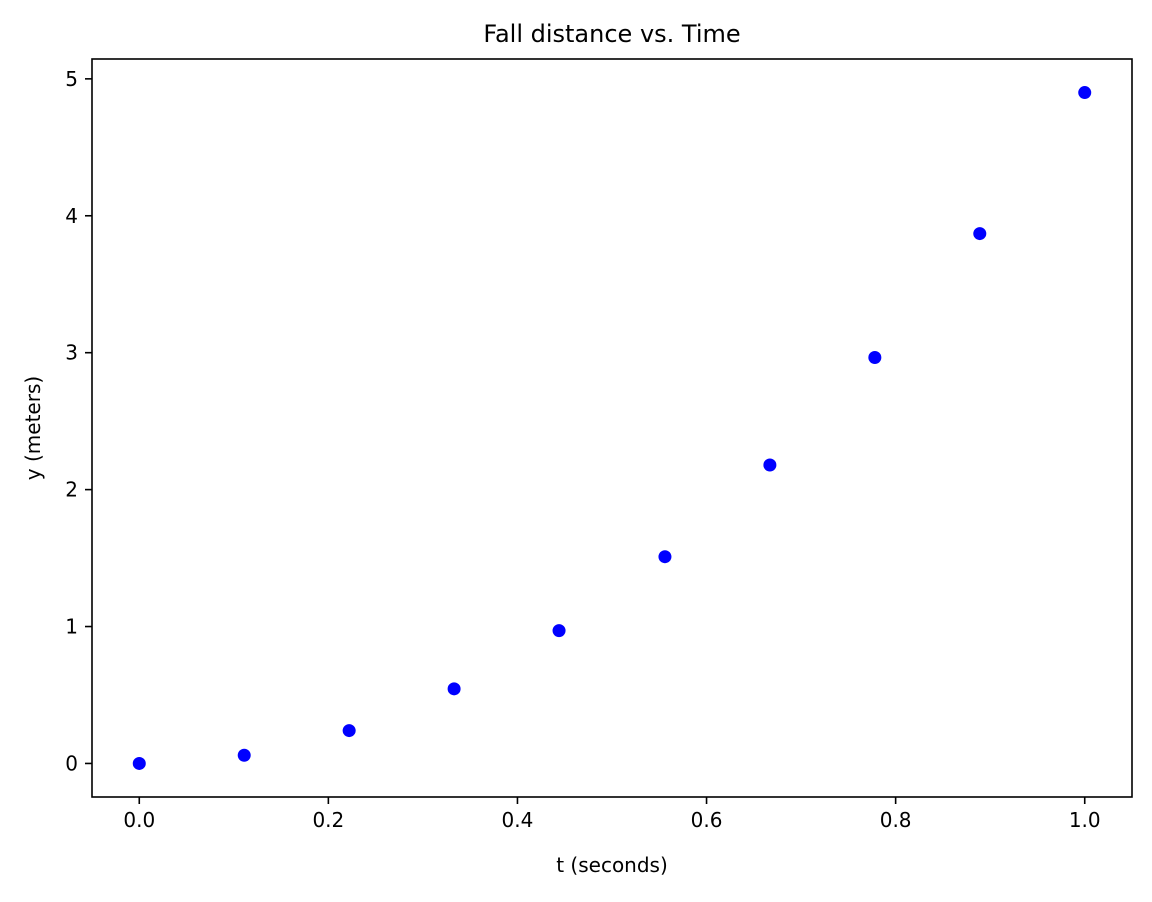 This screenshot has width=1152, height=902. Describe the element at coordinates (328, 820) in the screenshot. I see `x-tick-label: 0.2` at that location.